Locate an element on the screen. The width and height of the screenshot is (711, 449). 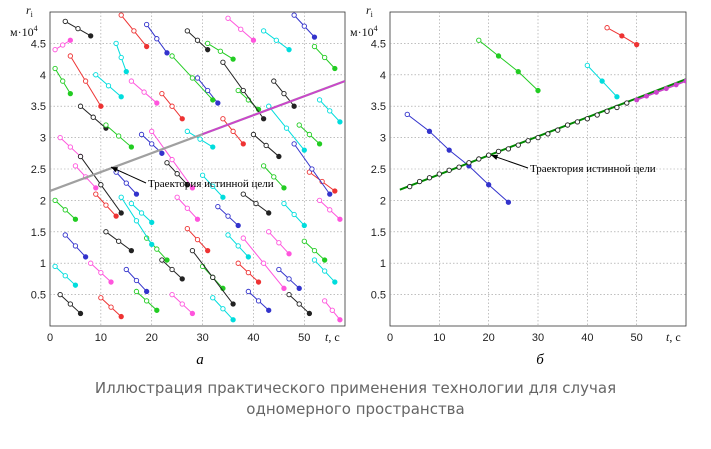
false-track-point-7-mid is located at coordinates (220, 51).